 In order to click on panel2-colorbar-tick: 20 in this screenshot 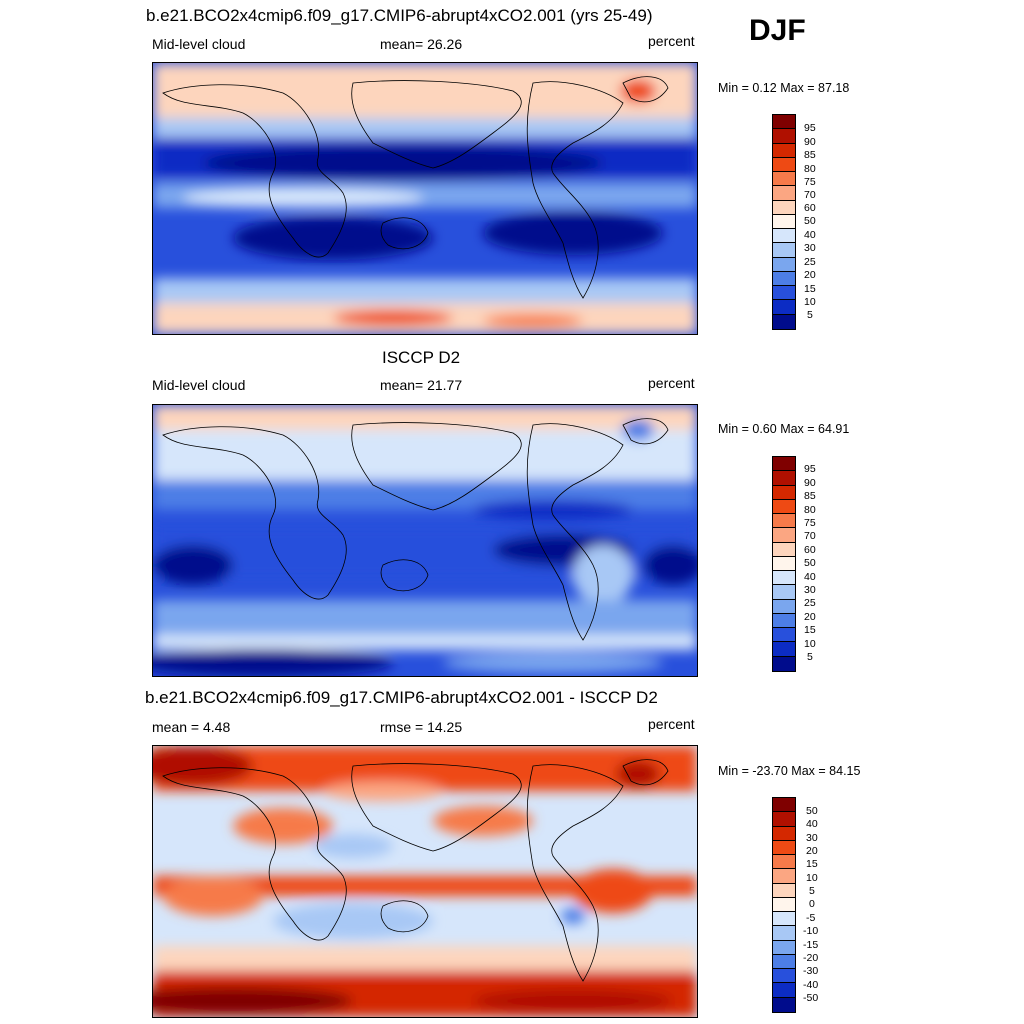, I will do `click(810, 617)`.